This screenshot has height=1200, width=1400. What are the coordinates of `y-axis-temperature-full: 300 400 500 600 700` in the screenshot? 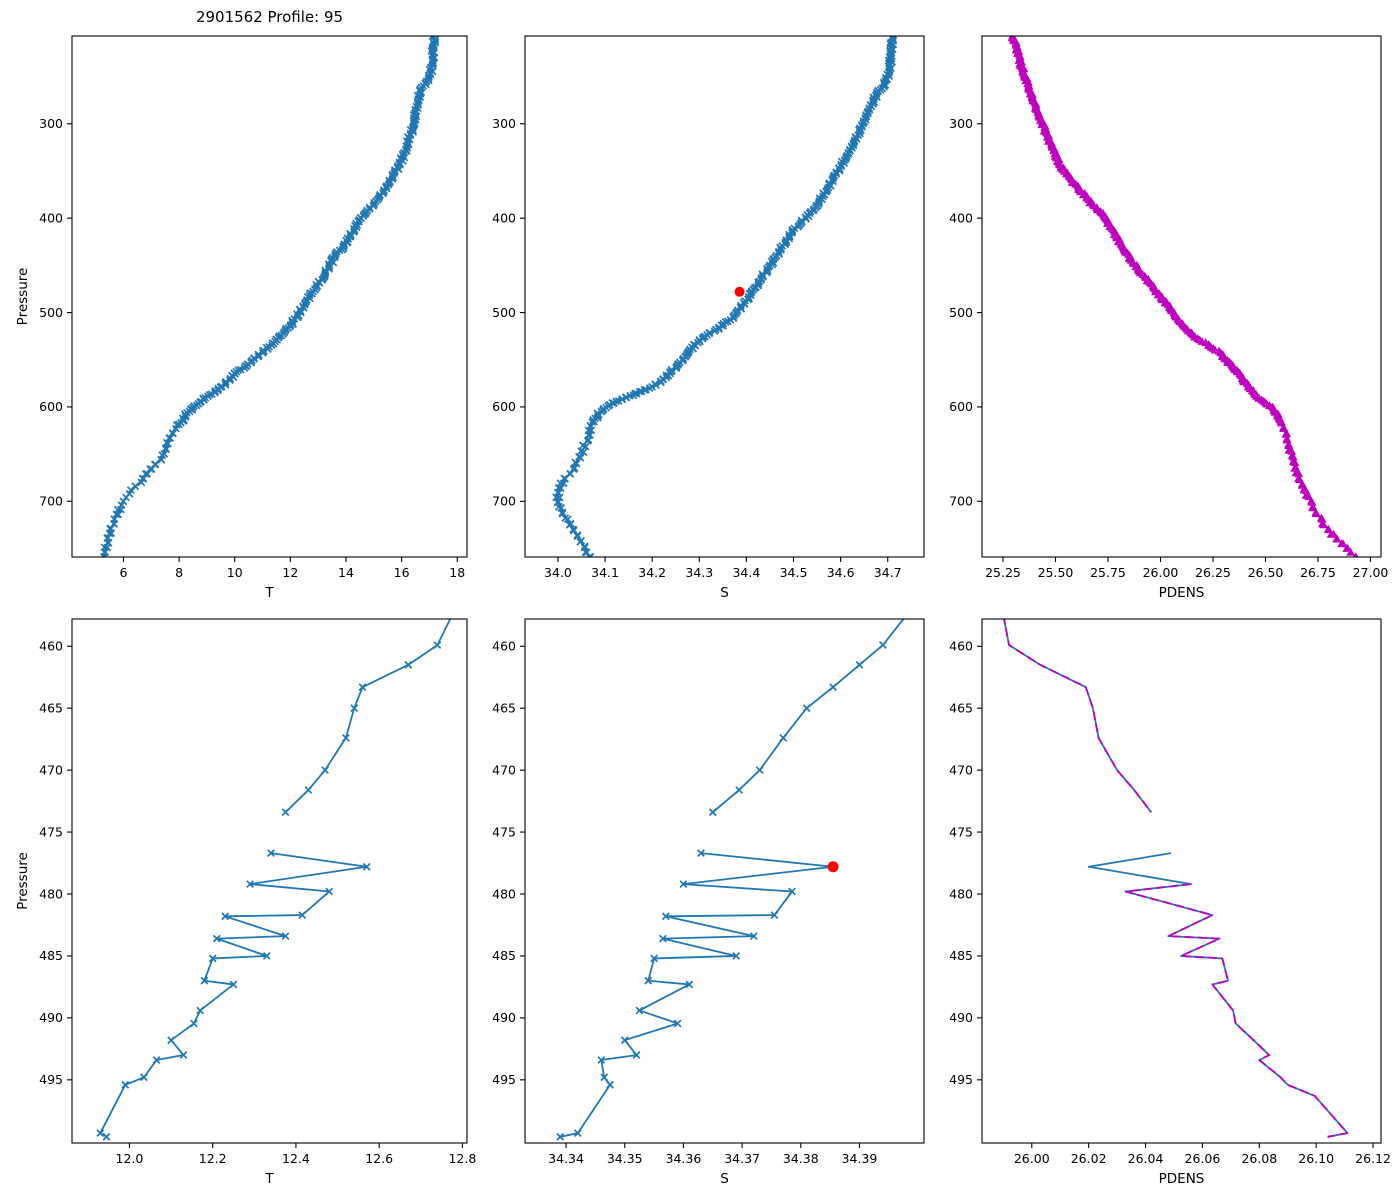 It's located at (55, 312).